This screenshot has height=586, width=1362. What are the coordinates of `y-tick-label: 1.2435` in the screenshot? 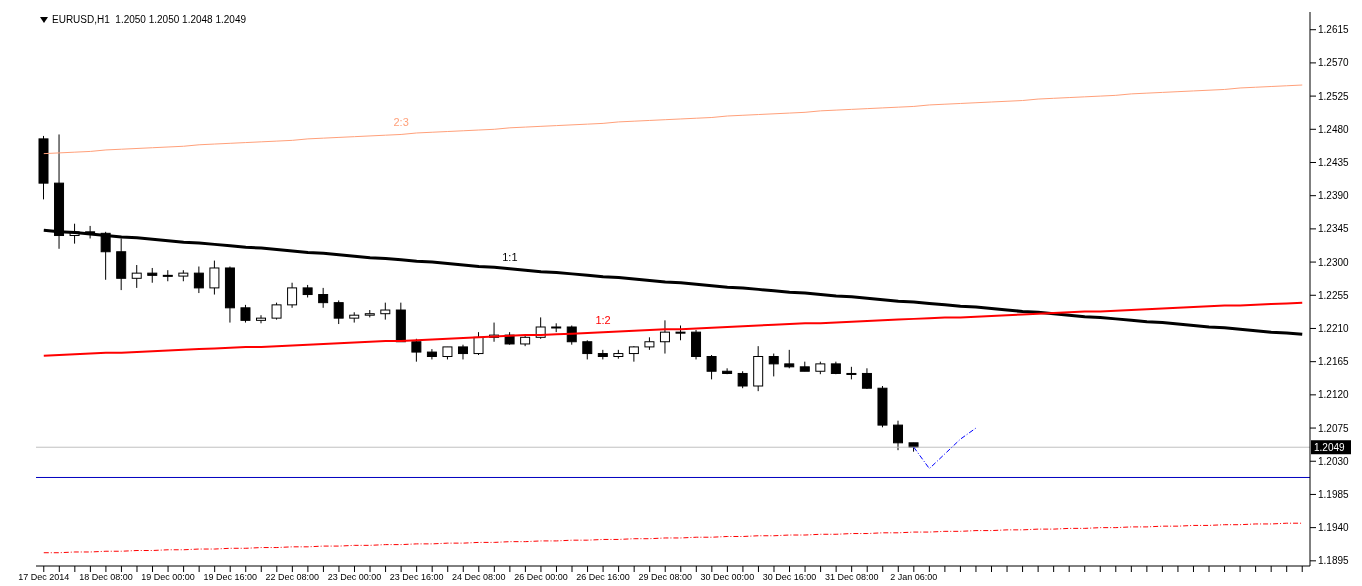 It's located at (1334, 163).